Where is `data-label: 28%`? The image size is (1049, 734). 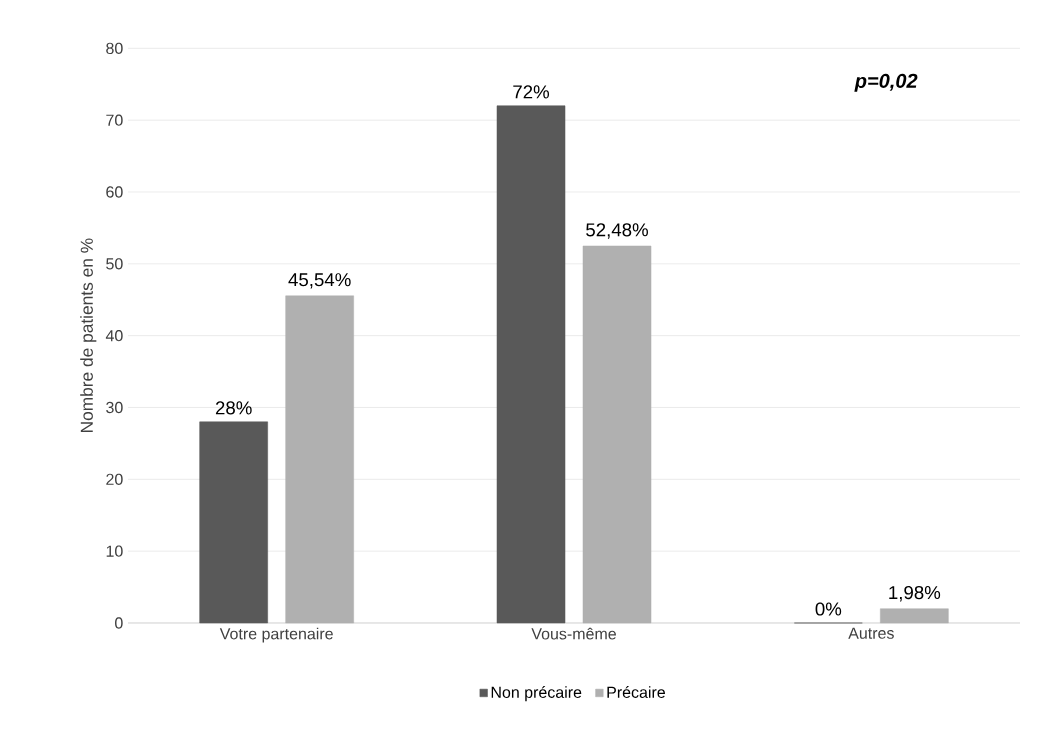 data-label: 28% is located at coordinates (233, 408).